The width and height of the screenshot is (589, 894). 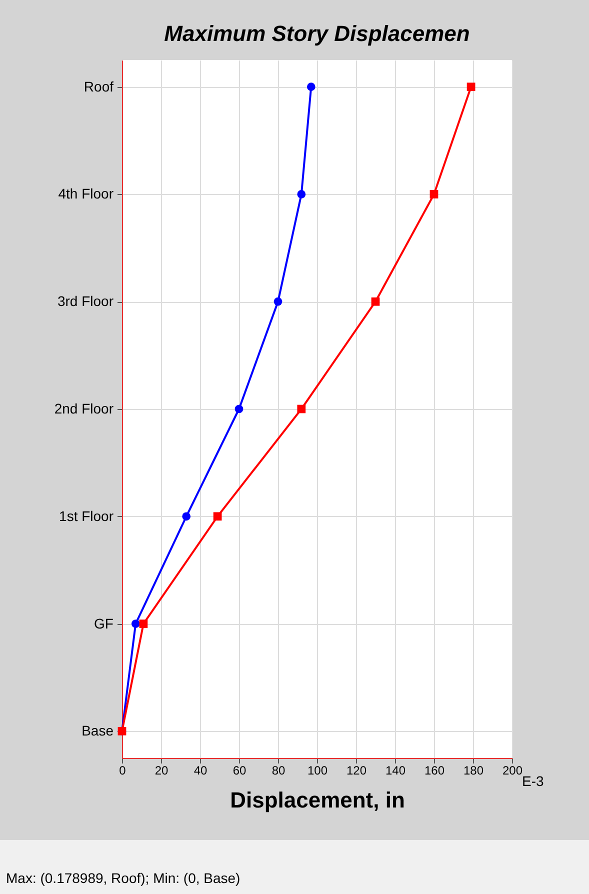 What do you see at coordinates (86, 516) in the screenshot?
I see `y-tick-label: 1st Floor` at bounding box center [86, 516].